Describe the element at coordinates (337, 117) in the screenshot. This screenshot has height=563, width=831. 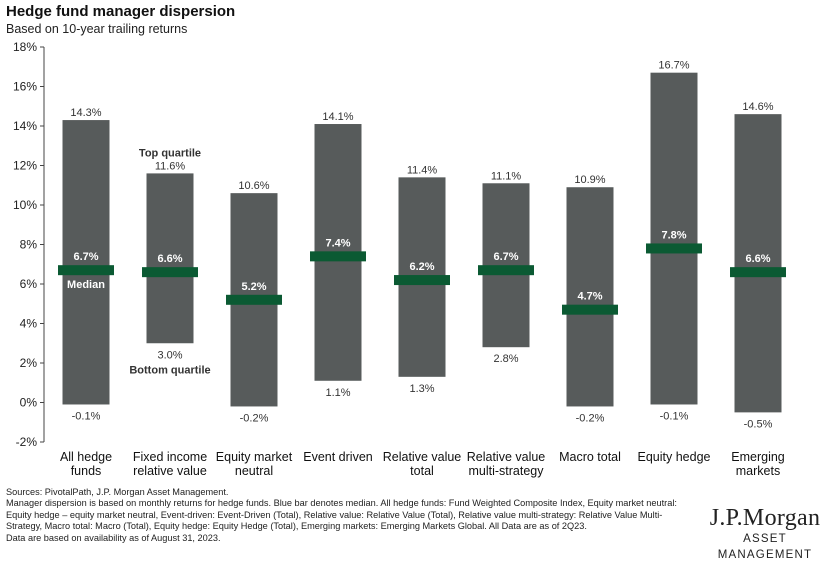
I see `top-quartile-label: 14.1%` at that location.